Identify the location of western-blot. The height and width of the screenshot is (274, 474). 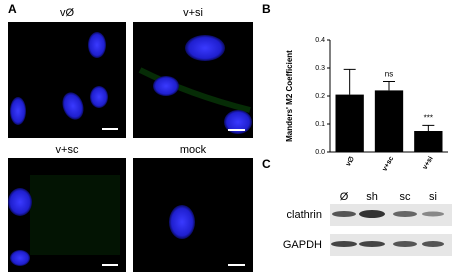
(391, 230).